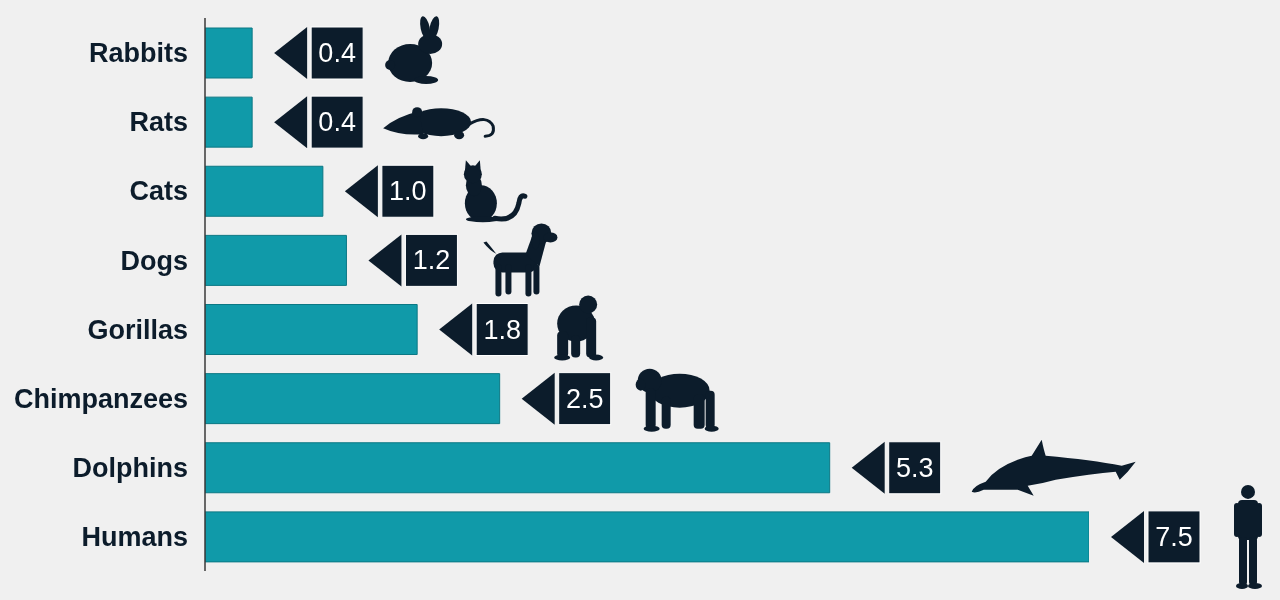  I want to click on data-label: 7.5, so click(1174, 536).